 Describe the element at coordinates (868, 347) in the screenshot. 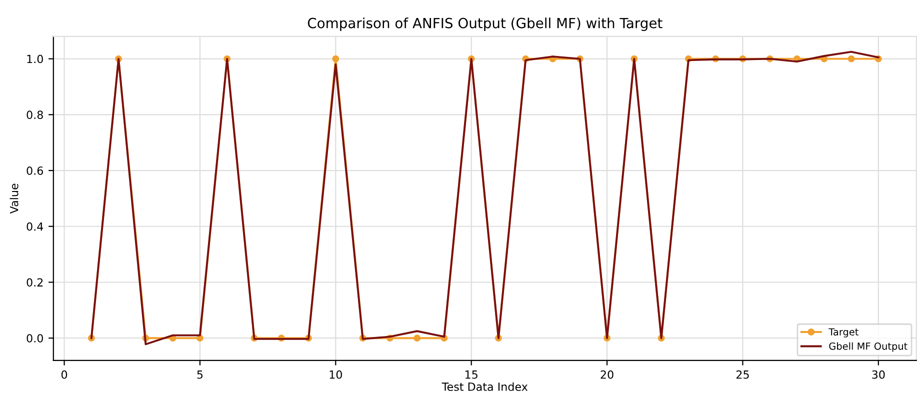

I see `legend-label: Gbell MF Output` at that location.